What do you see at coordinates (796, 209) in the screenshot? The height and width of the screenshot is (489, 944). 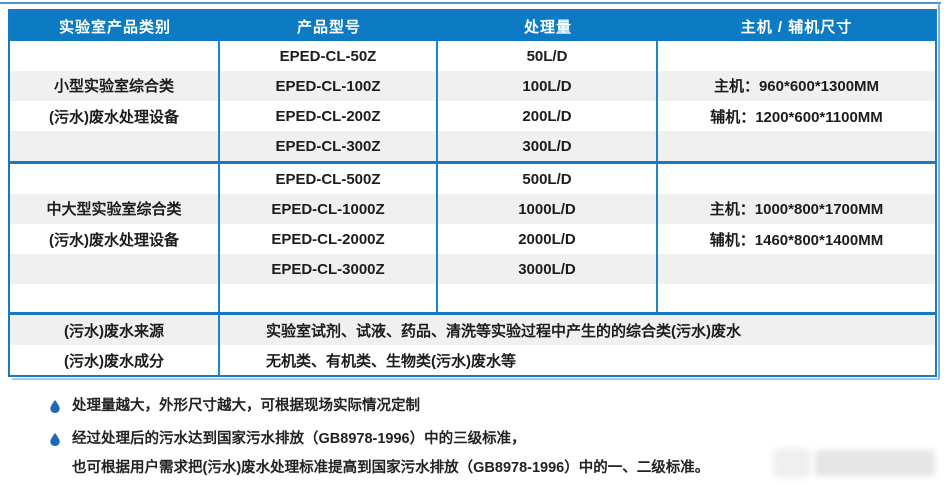 I see `host-dimension: 主机：1000*800*1700MM` at bounding box center [796, 209].